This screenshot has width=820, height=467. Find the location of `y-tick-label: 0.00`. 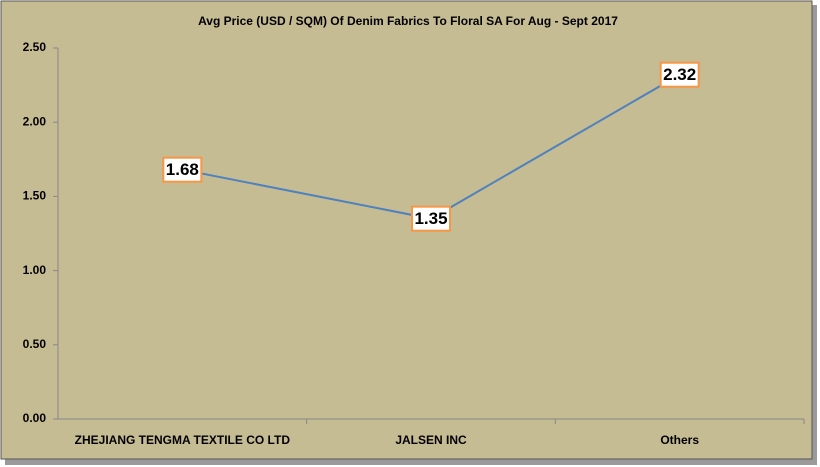

y-tick-label: 0.00 is located at coordinates (35, 418).